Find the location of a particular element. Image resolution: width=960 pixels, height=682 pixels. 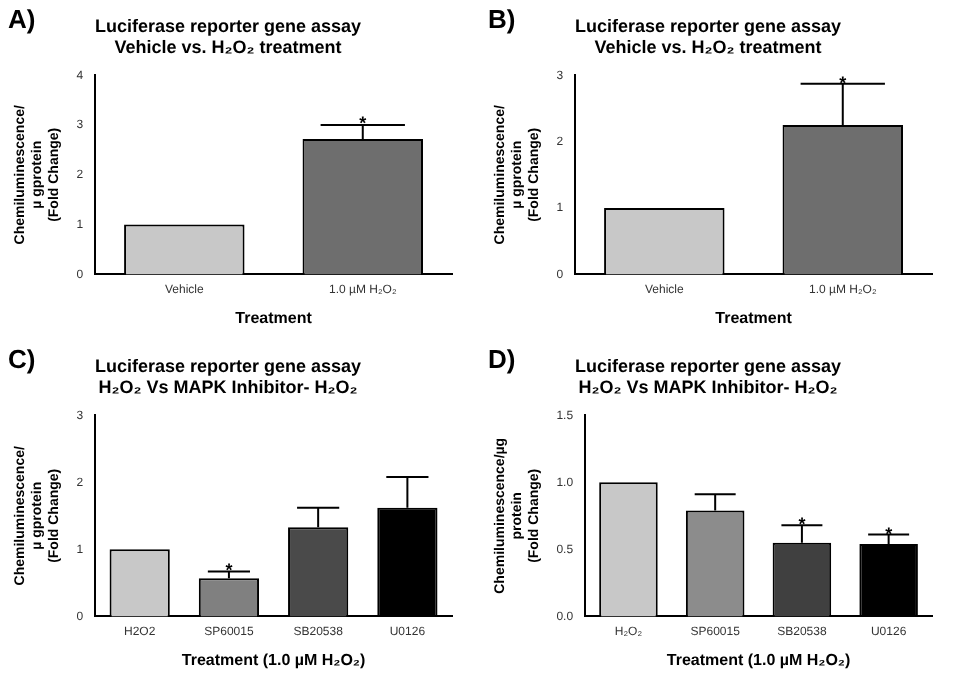

text: B) is located at coordinates (502, 19).